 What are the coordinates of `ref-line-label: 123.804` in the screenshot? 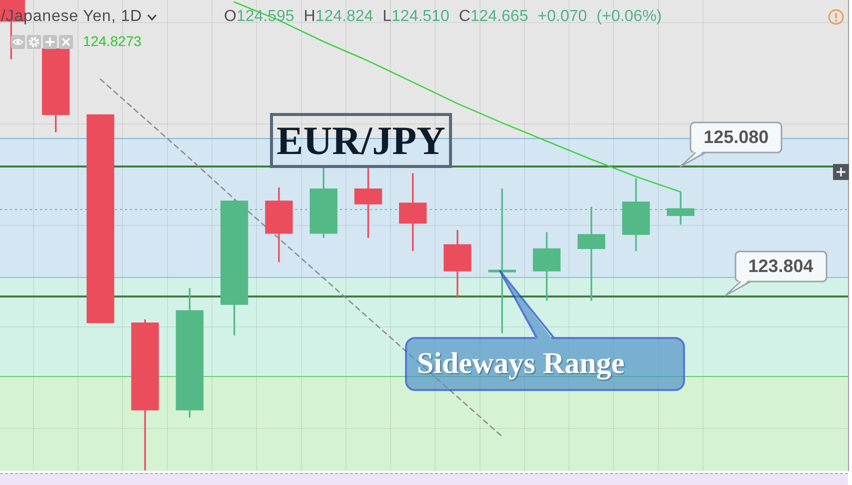 It's located at (781, 267).